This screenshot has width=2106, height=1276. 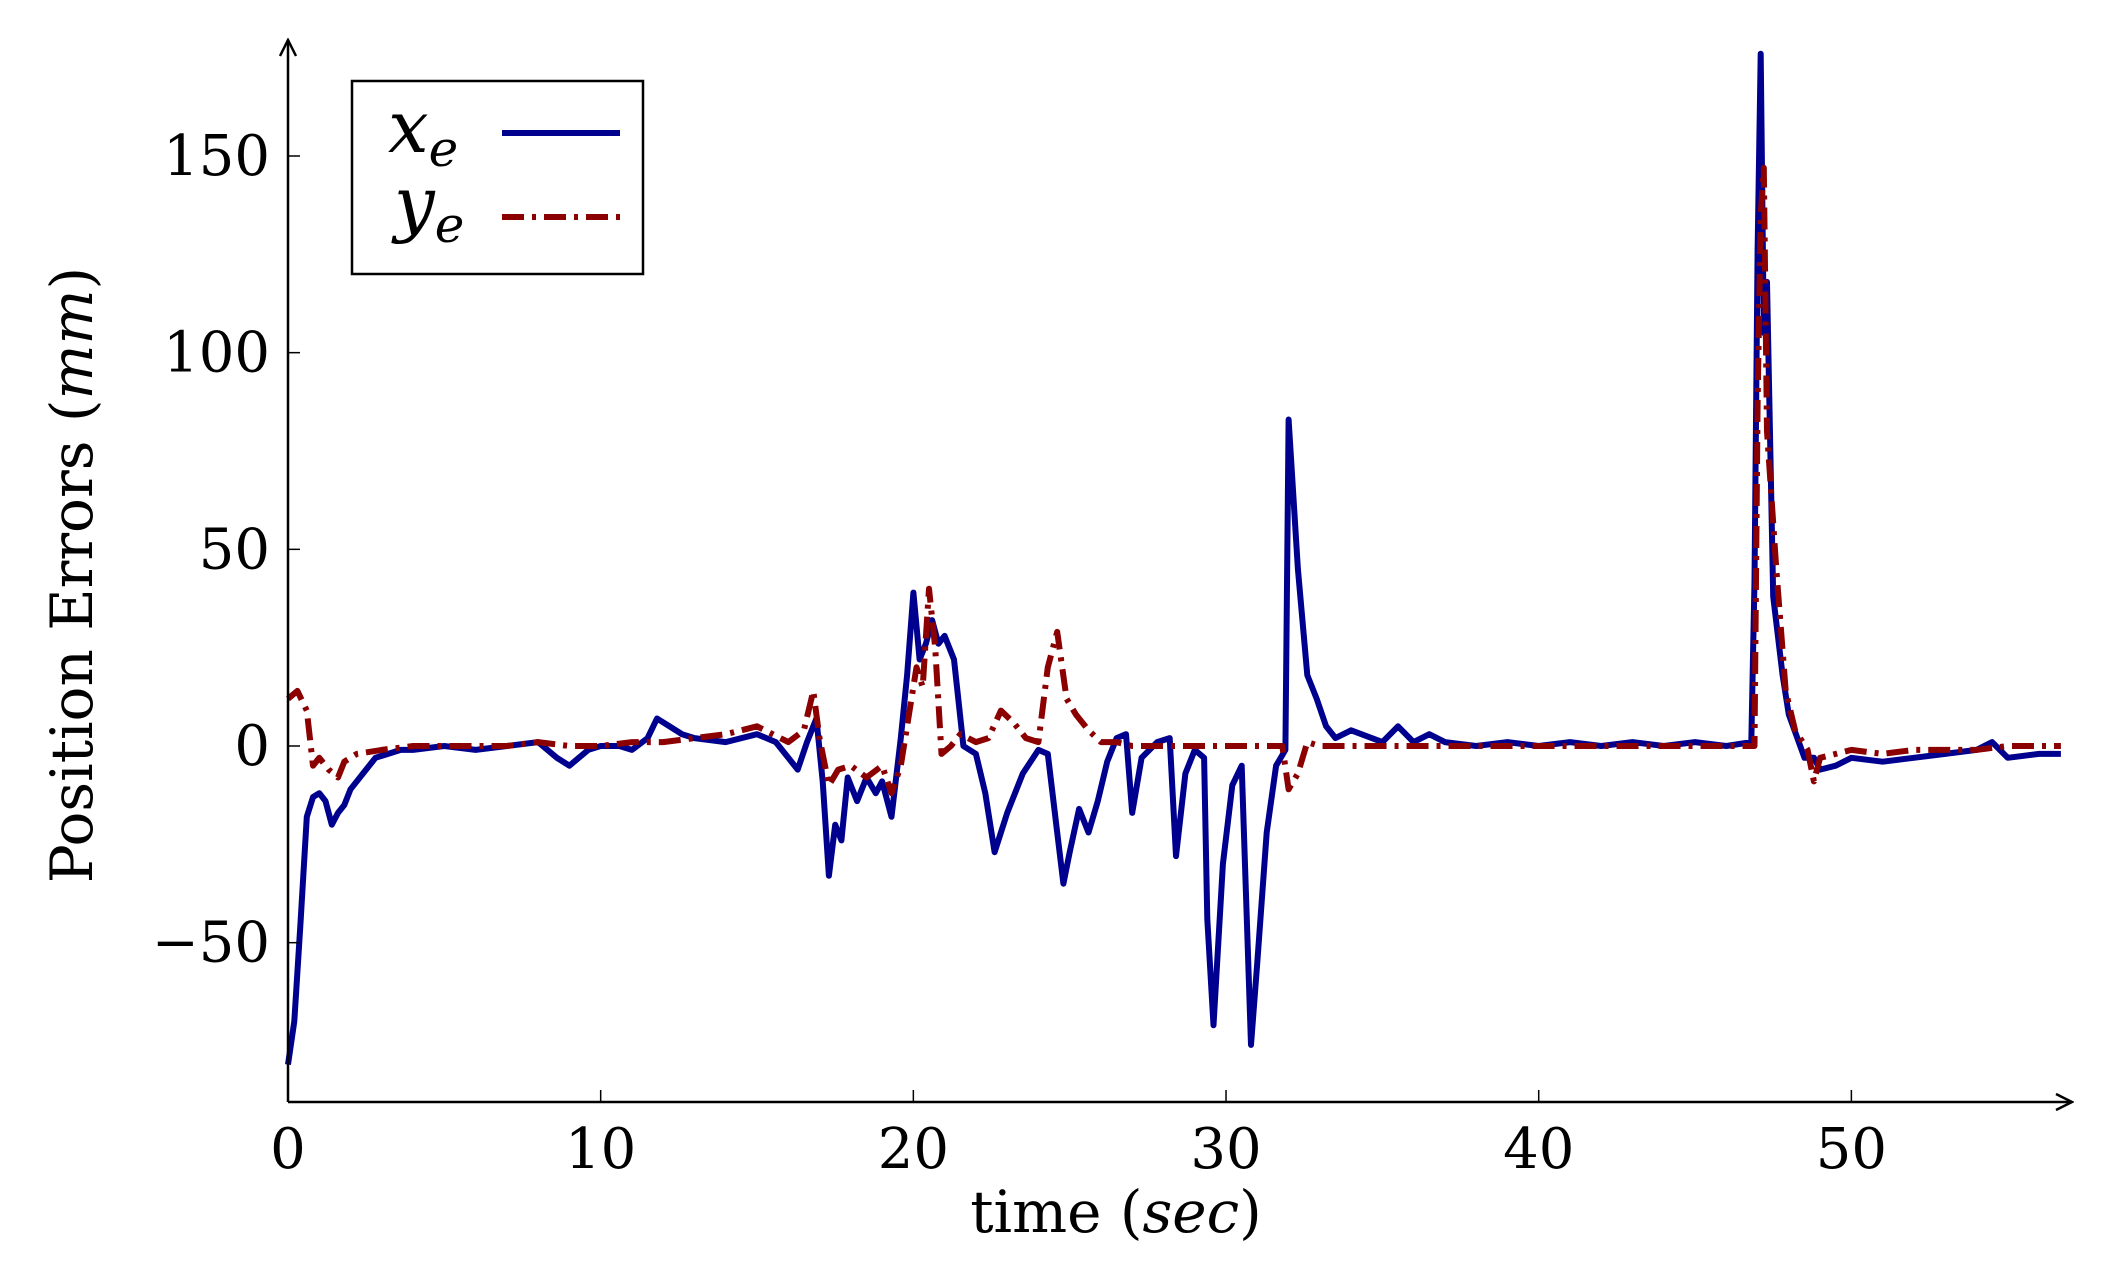 I want to click on legend: xe ye, so click(x=497, y=177).